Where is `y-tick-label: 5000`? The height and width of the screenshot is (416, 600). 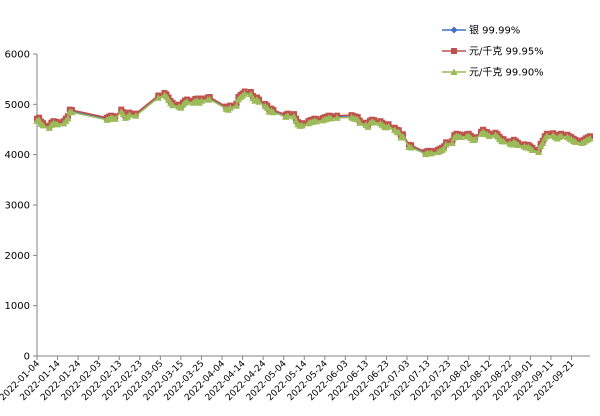
y-tick-label: 5000 is located at coordinates (17, 105).